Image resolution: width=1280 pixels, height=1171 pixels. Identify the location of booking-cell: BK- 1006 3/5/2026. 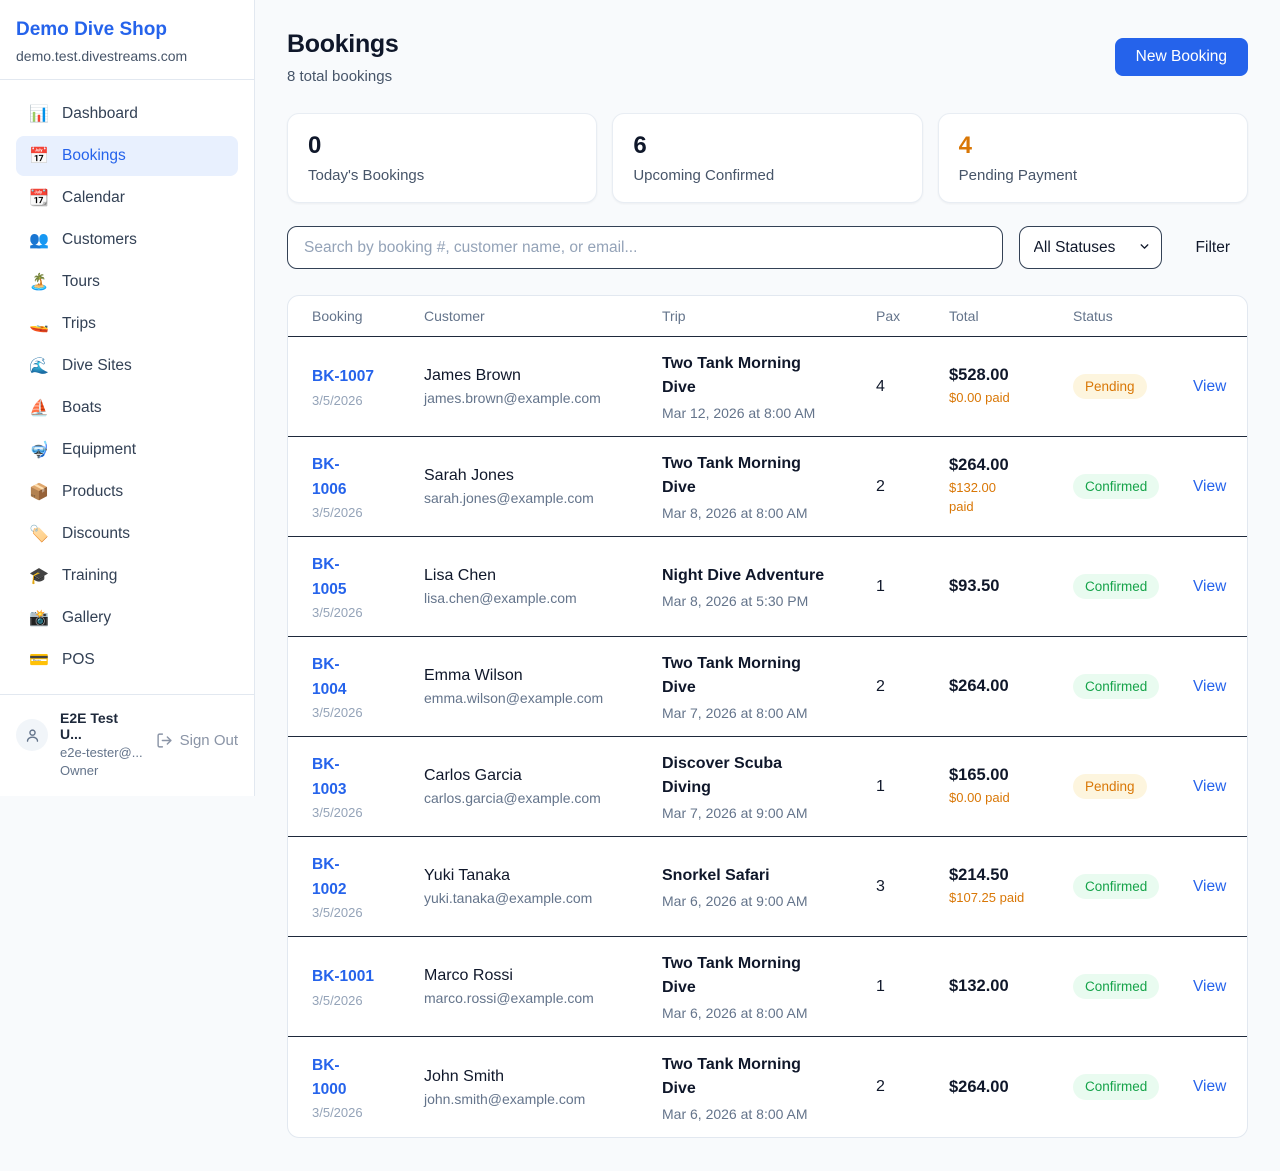
(368, 486).